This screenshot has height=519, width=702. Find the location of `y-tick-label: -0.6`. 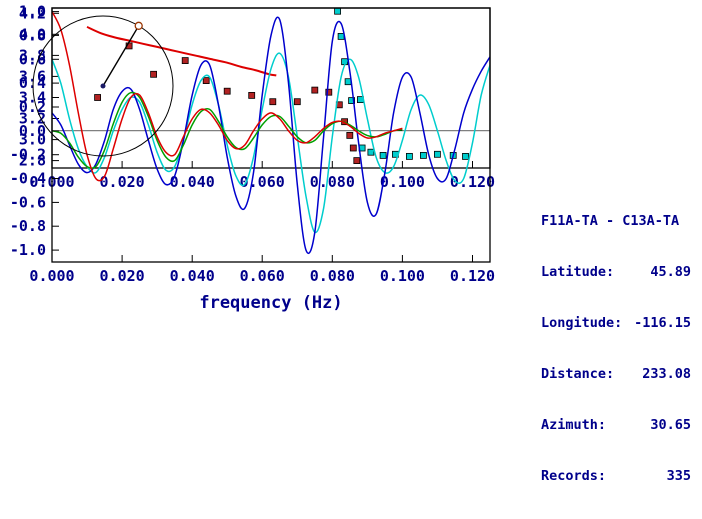

y-tick-label: -0.6 is located at coordinates (28, 202).